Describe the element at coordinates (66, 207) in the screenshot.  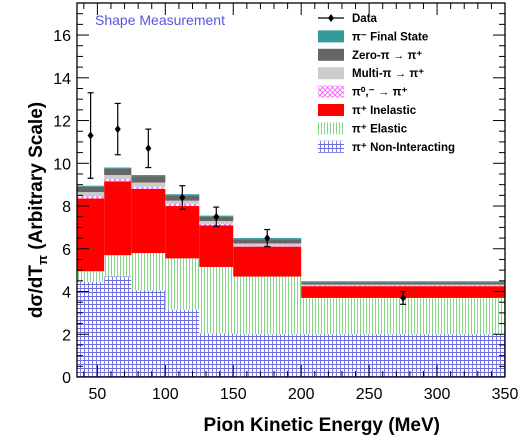
I see `y-tick-label: 8` at that location.